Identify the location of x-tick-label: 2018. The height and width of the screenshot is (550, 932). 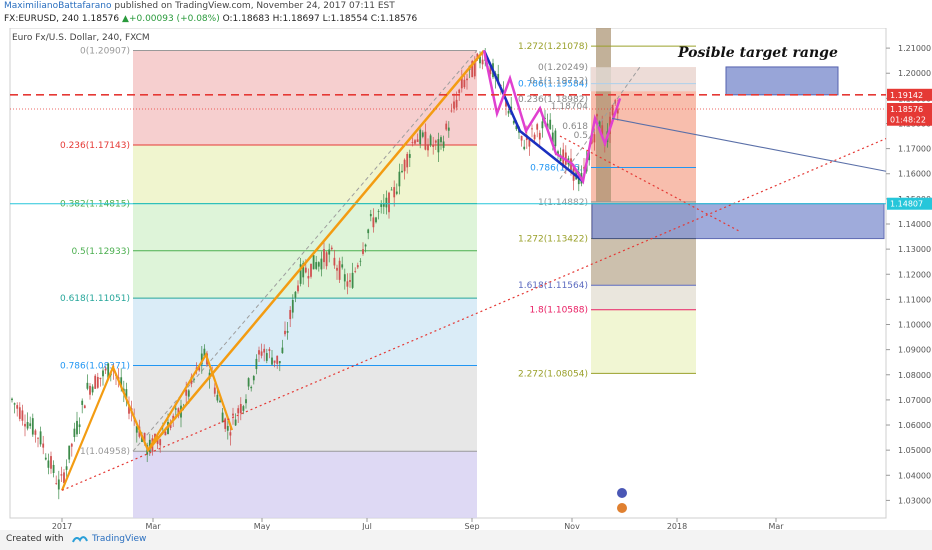
(677, 526).